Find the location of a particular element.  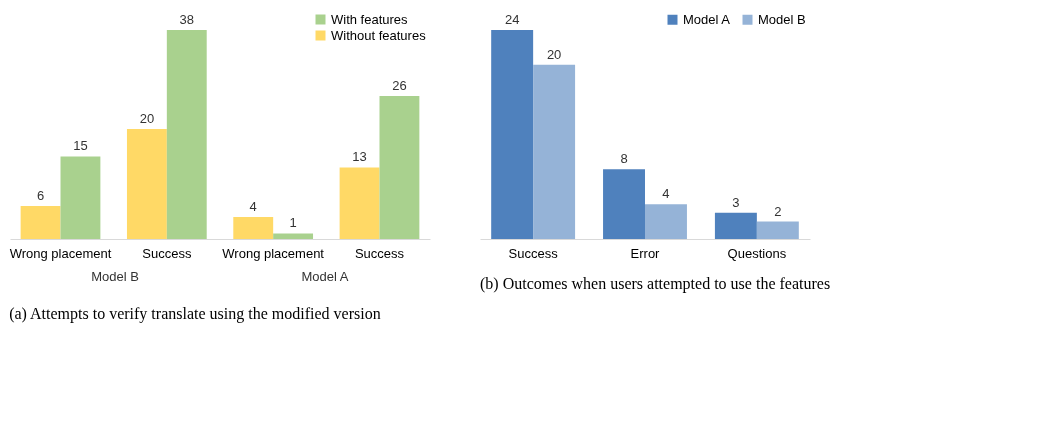

text: (b) Outcomes when users attempted to use the features is located at coordinates (655, 284).